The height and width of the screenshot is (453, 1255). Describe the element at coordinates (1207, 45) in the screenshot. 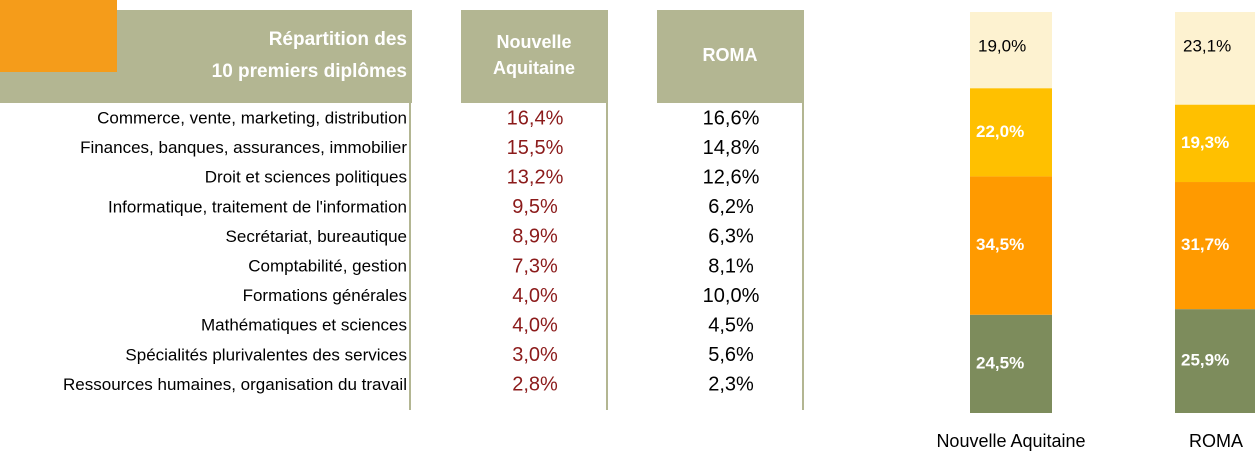

I see `data-label: 23,1%` at that location.